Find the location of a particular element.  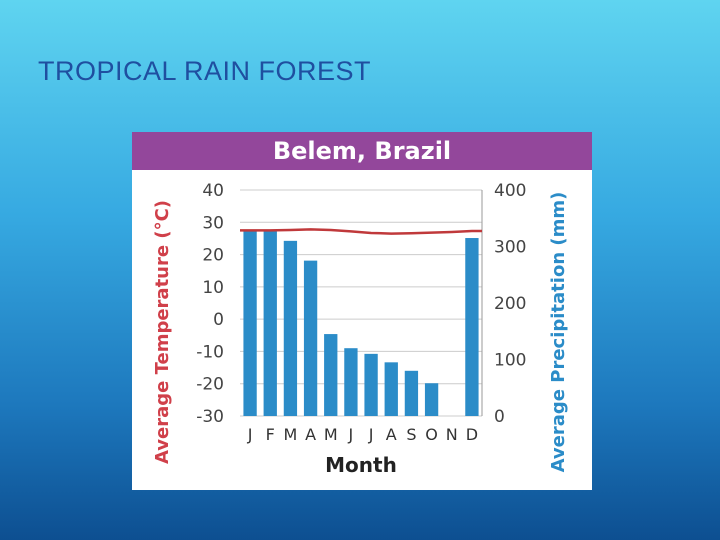

slide-title: TROPICAL RAIN FOREST is located at coordinates (205, 71).